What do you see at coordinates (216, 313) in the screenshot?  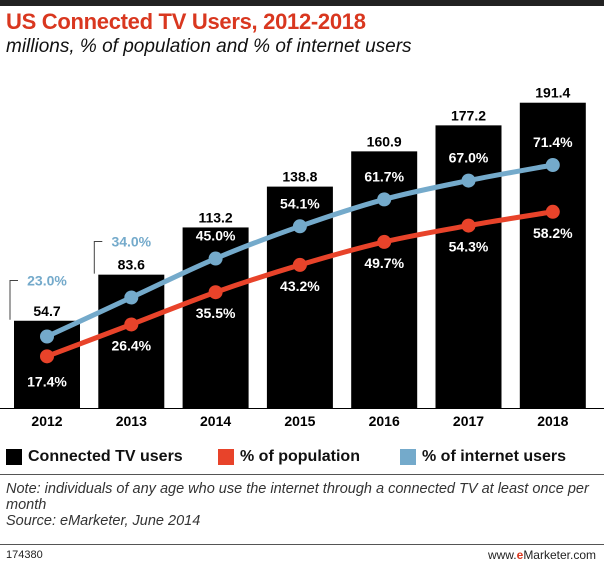 I see `population-label-2014: 35.5%` at bounding box center [216, 313].